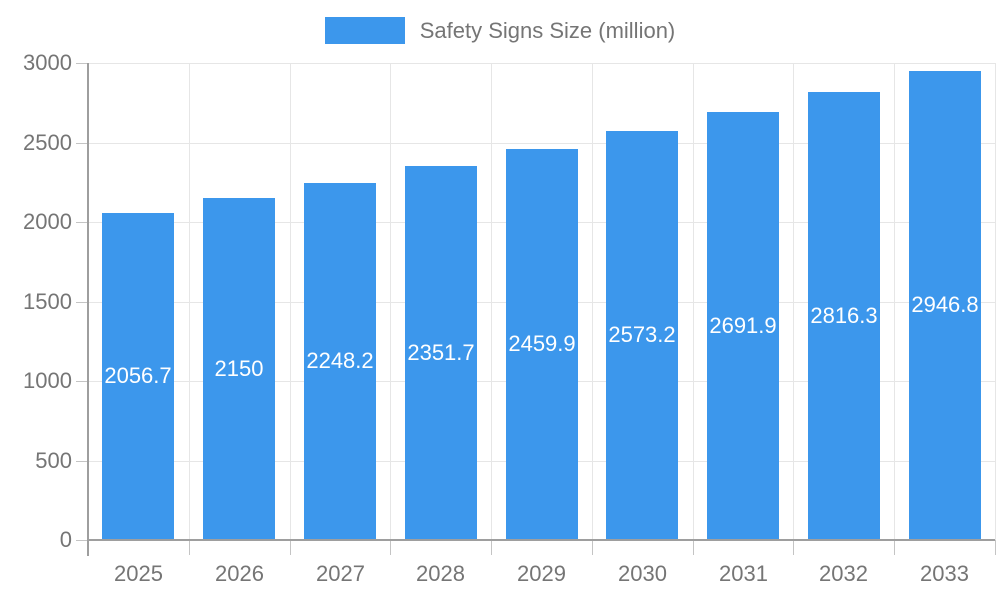 Image resolution: width=1000 pixels, height=600 pixels. I want to click on bar-2030: 2573.2, so click(642, 335).